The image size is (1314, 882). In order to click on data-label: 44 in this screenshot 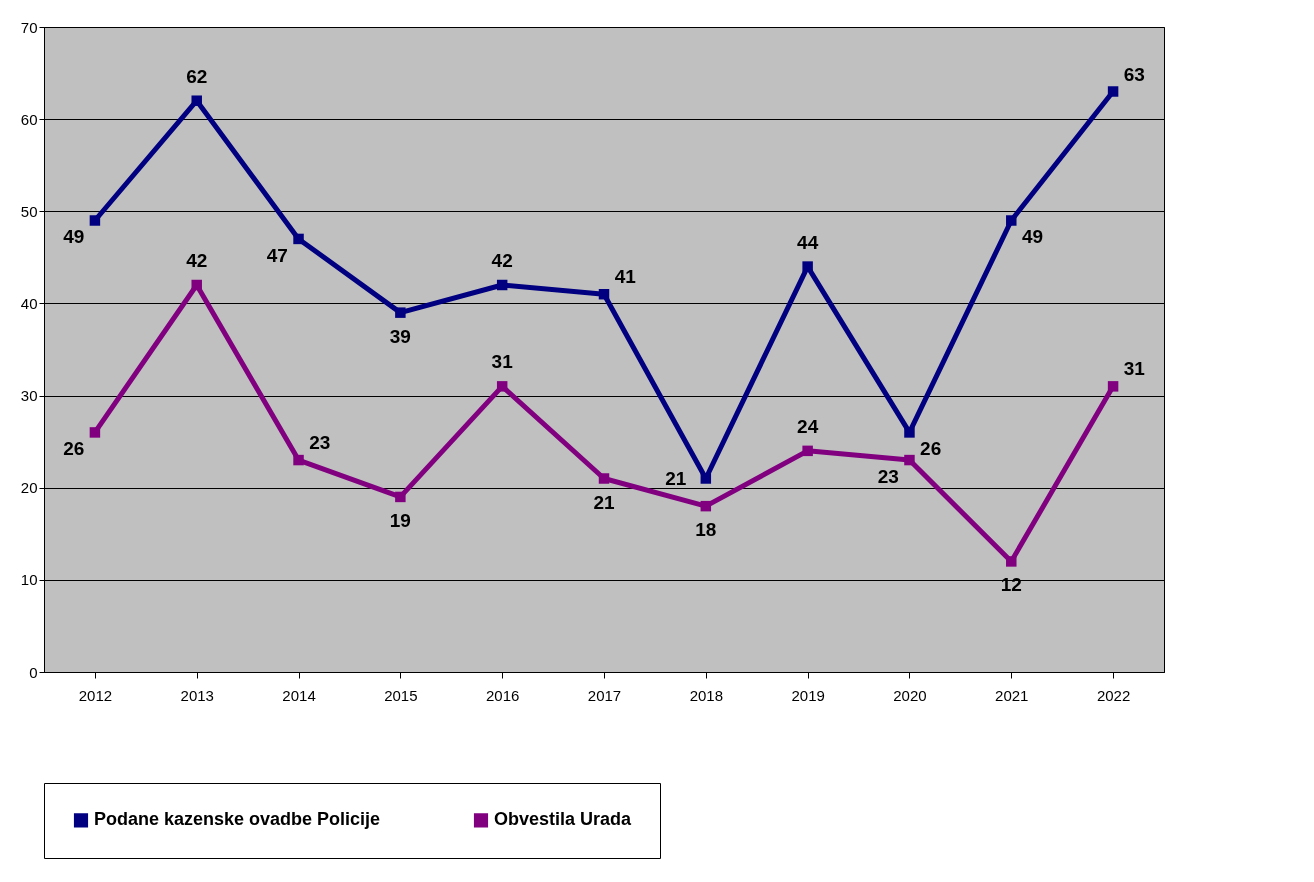, I will do `click(808, 242)`.